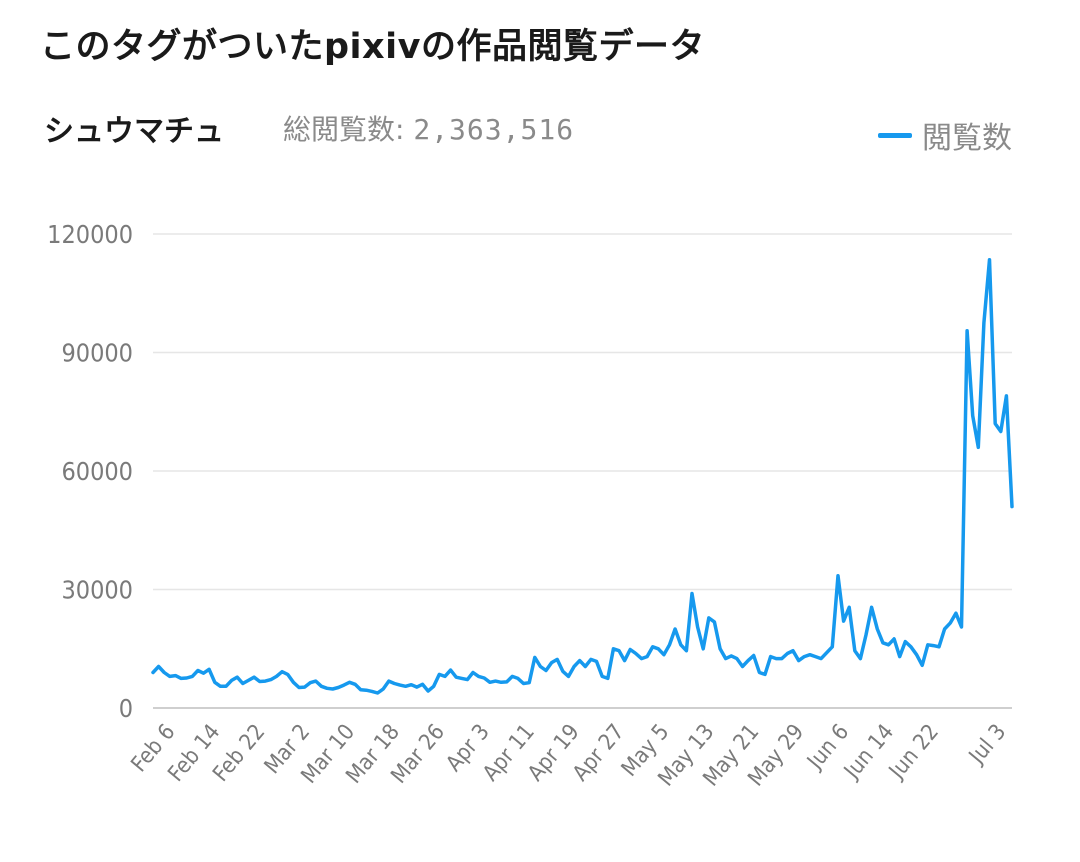 The height and width of the screenshot is (862, 1080). What do you see at coordinates (494, 129) in the screenshot?
I see `total-views-value: 2,363,516` at bounding box center [494, 129].